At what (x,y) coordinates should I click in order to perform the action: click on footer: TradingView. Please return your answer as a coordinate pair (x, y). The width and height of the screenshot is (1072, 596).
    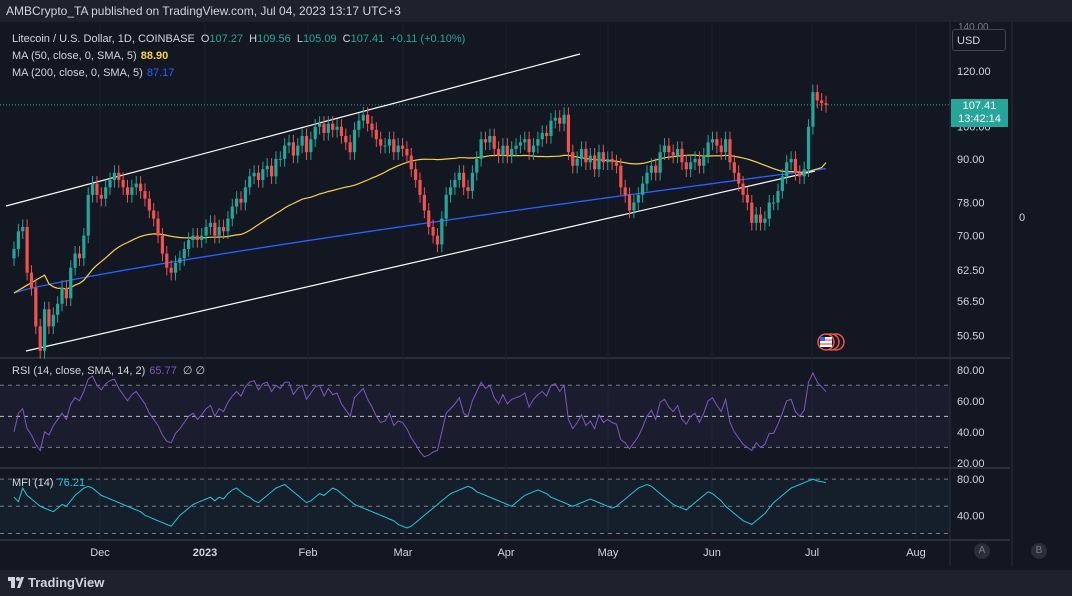
    Looking at the image, I should click on (536, 583).